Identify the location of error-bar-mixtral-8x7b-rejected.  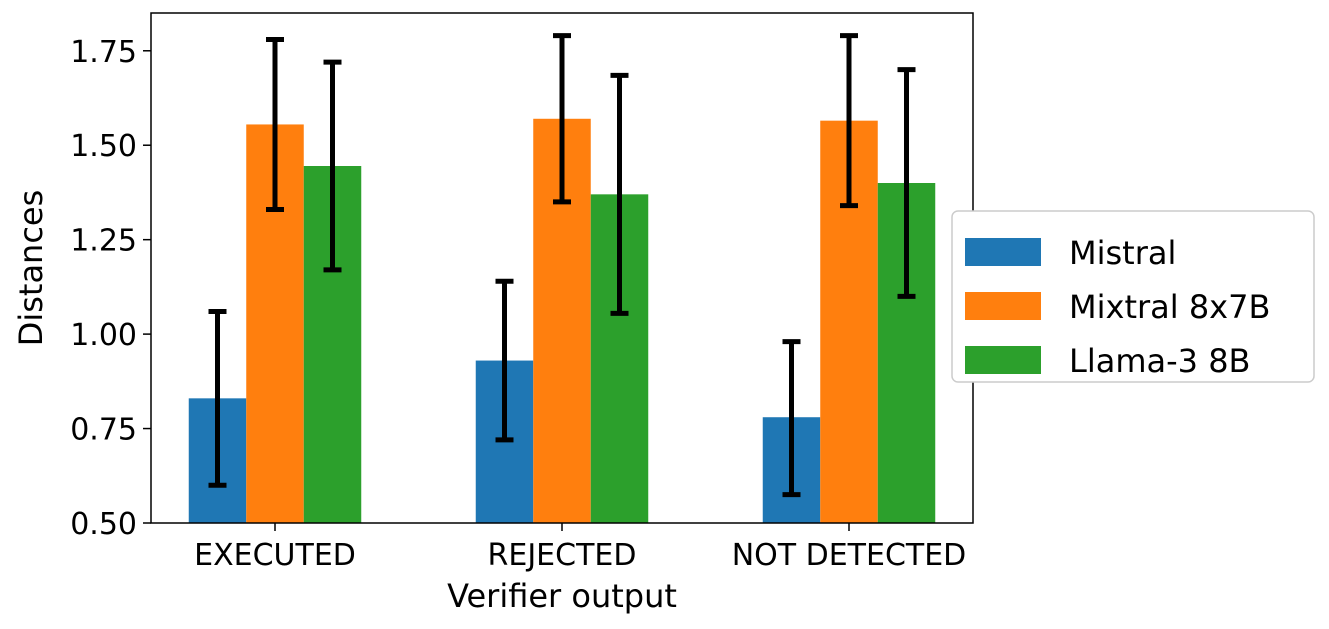
(562, 119).